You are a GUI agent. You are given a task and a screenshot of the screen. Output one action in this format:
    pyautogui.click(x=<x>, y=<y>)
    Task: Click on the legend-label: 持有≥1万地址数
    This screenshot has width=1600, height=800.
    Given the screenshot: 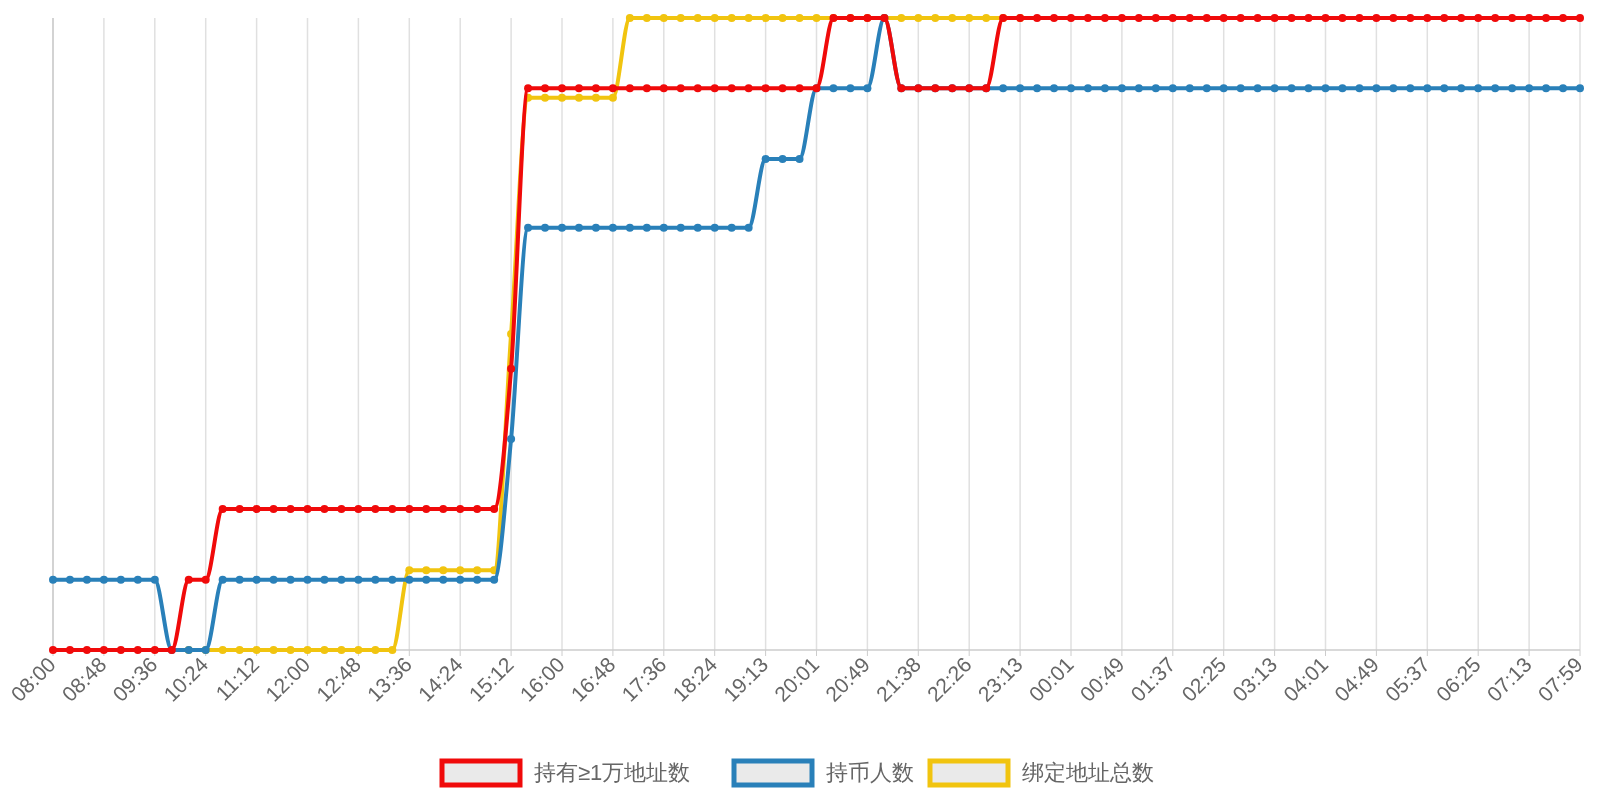 What is the action you would take?
    pyautogui.click(x=612, y=772)
    